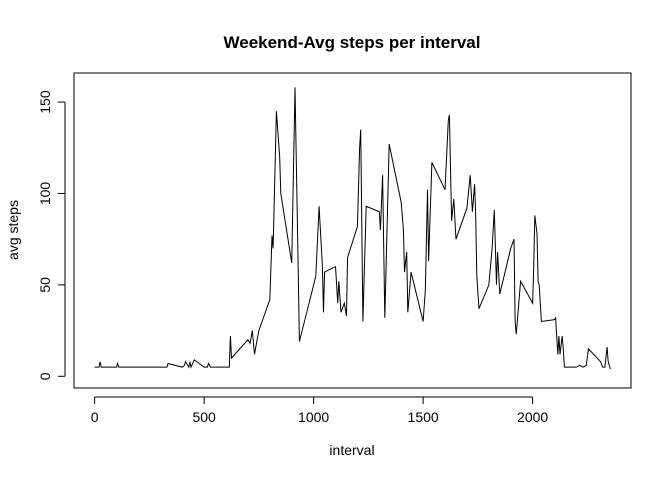 This screenshot has width=672, height=485. Describe the element at coordinates (204, 417) in the screenshot. I see `x-tick-label: 500` at that location.